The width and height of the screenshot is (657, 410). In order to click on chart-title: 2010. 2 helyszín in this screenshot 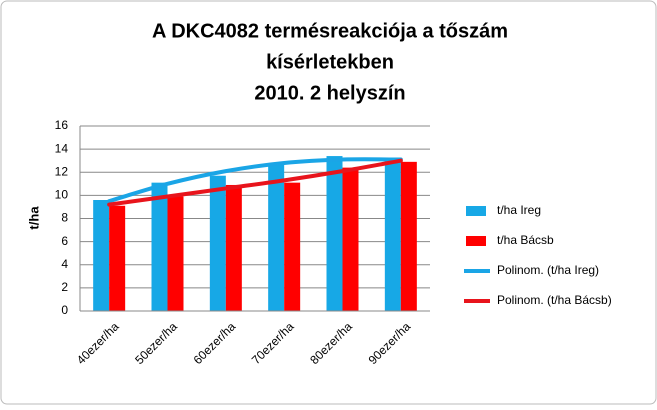, I will do `click(329, 93)`.